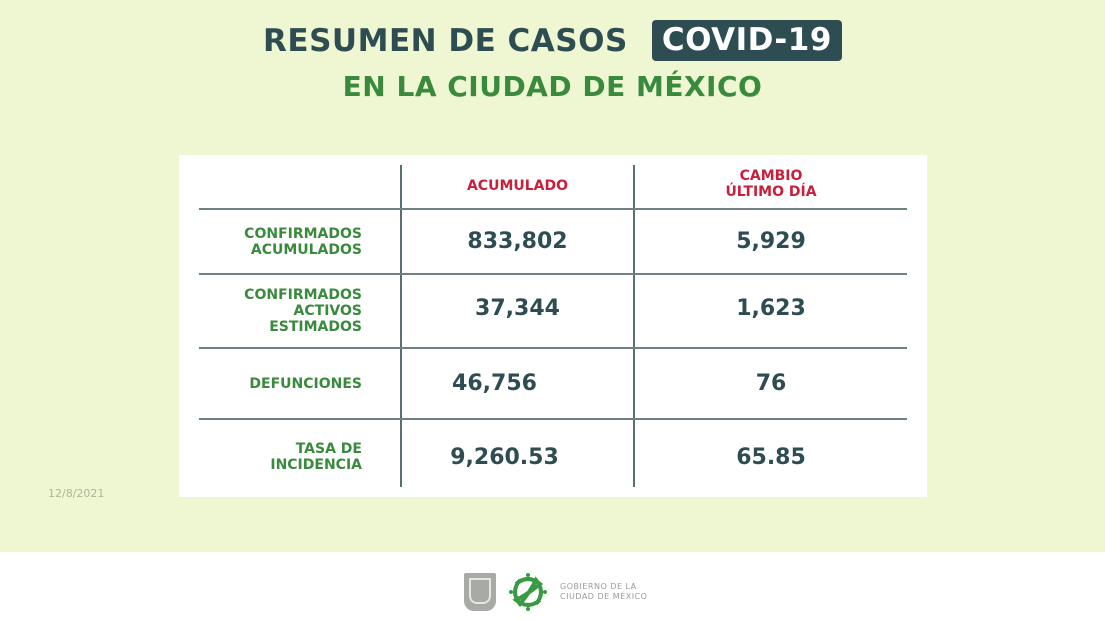 The height and width of the screenshot is (620, 1105). Describe the element at coordinates (504, 457) in the screenshot. I see `value-acumulado: 9,260.53` at that location.